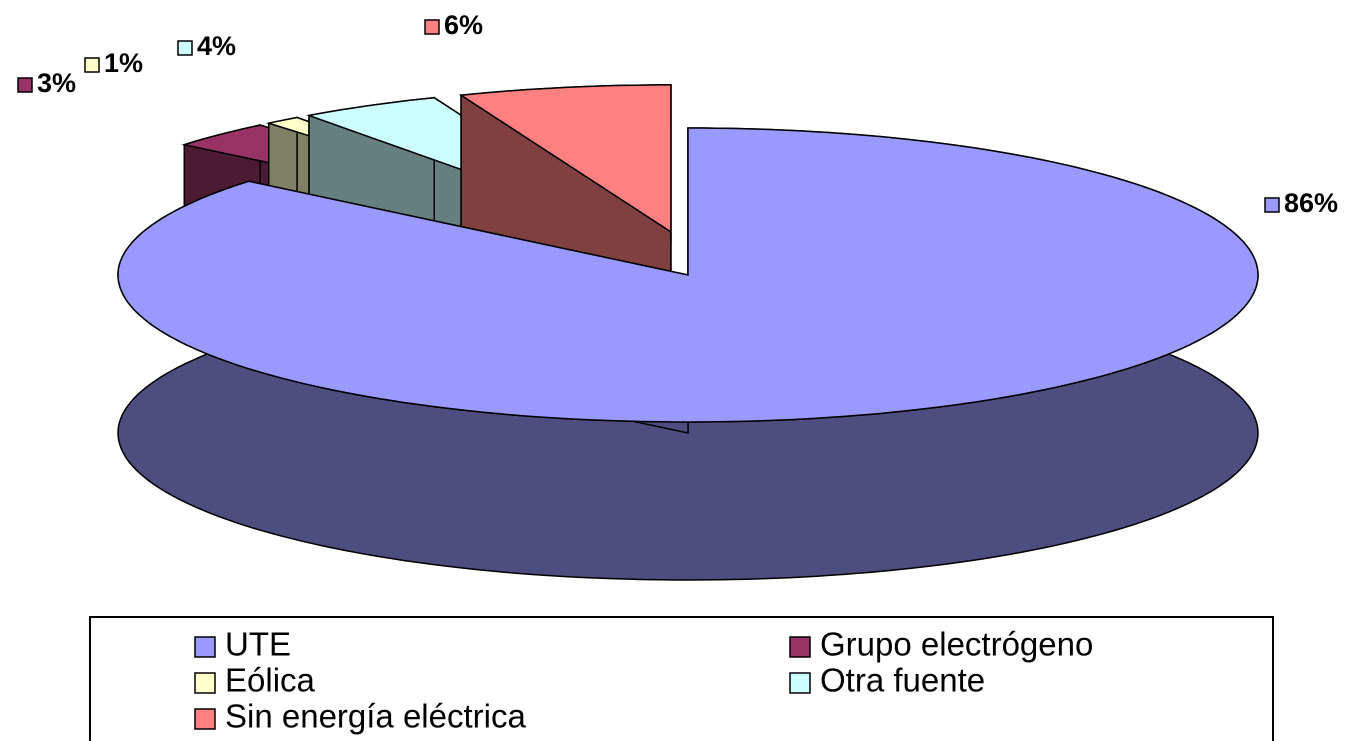 The width and height of the screenshot is (1357, 741). What do you see at coordinates (375, 716) in the screenshot?
I see `legend-label: Sin energía eléctrica` at bounding box center [375, 716].